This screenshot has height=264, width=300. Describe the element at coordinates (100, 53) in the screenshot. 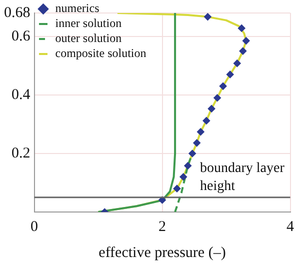

I see `legend-label: composite solution` at that location.